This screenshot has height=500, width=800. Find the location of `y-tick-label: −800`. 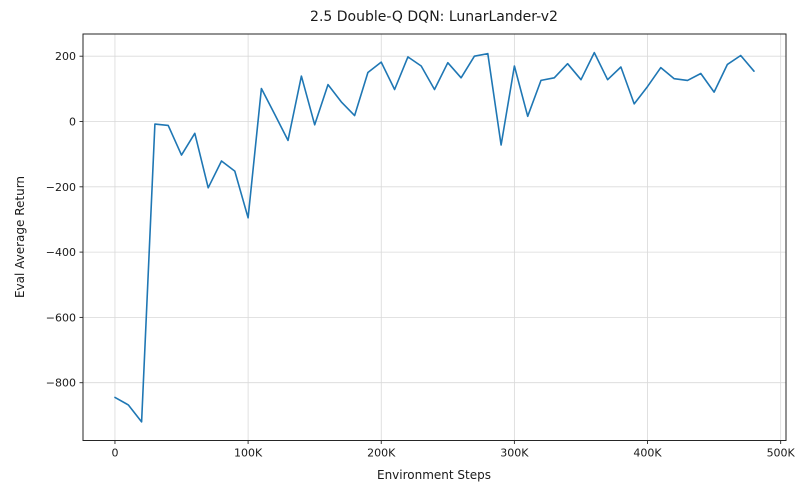

y-tick-label: −800 is located at coordinates (61, 383).